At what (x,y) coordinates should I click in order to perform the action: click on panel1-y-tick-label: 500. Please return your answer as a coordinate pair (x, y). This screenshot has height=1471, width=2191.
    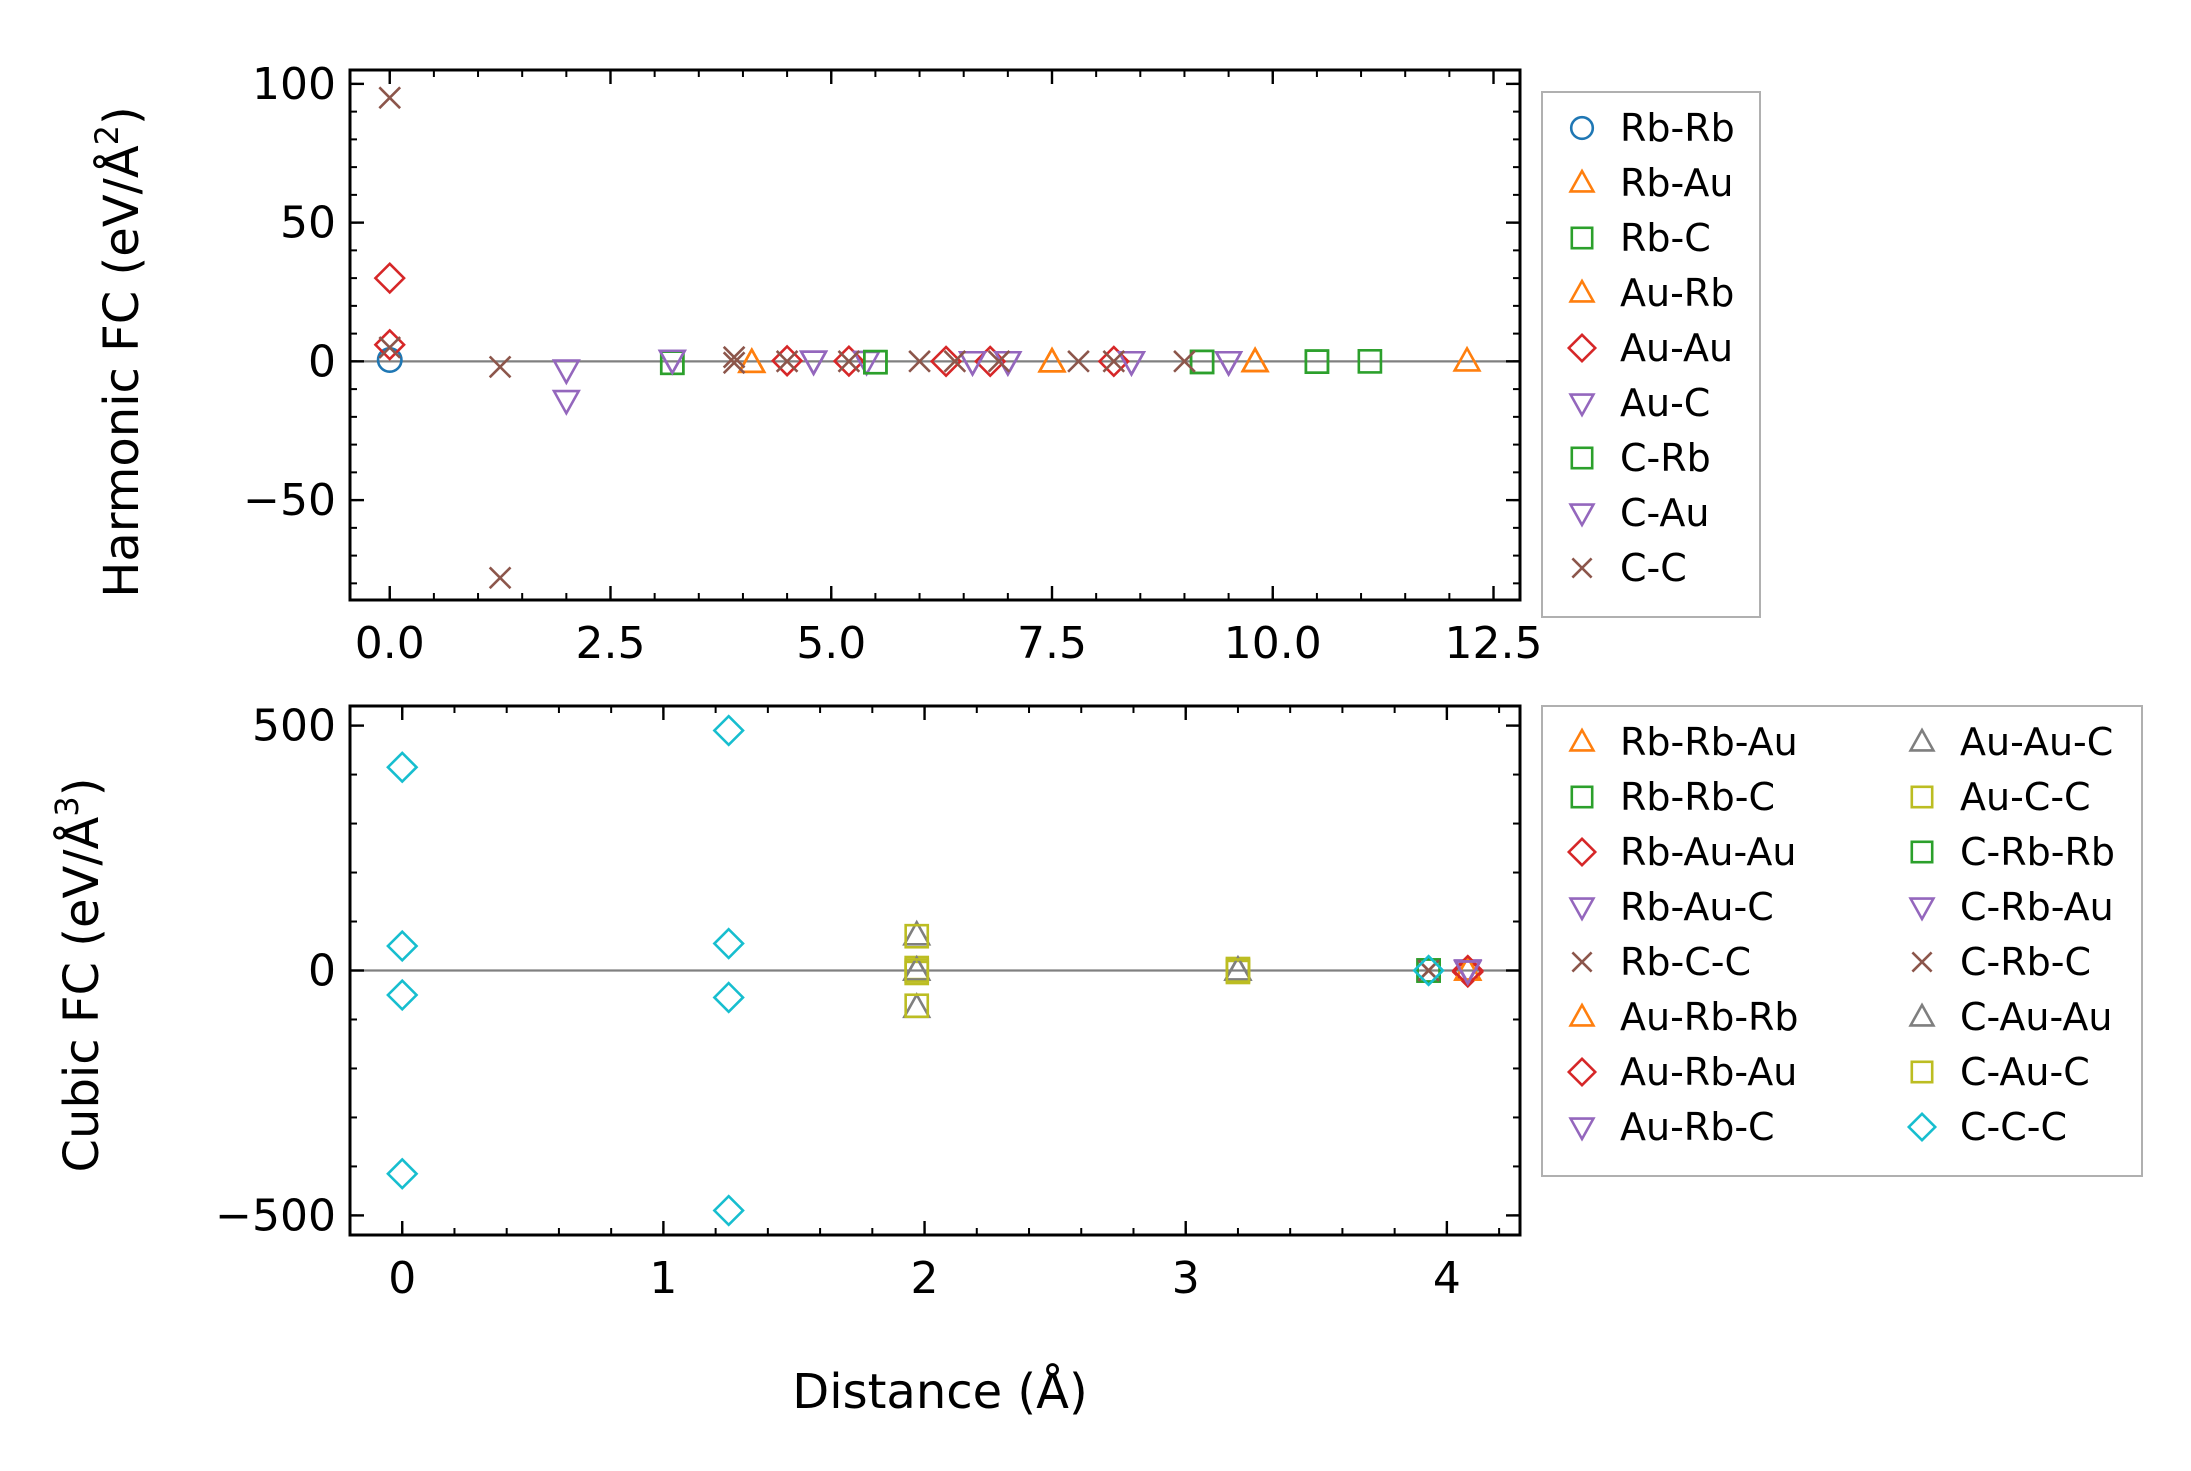
    Looking at the image, I should click on (294, 726).